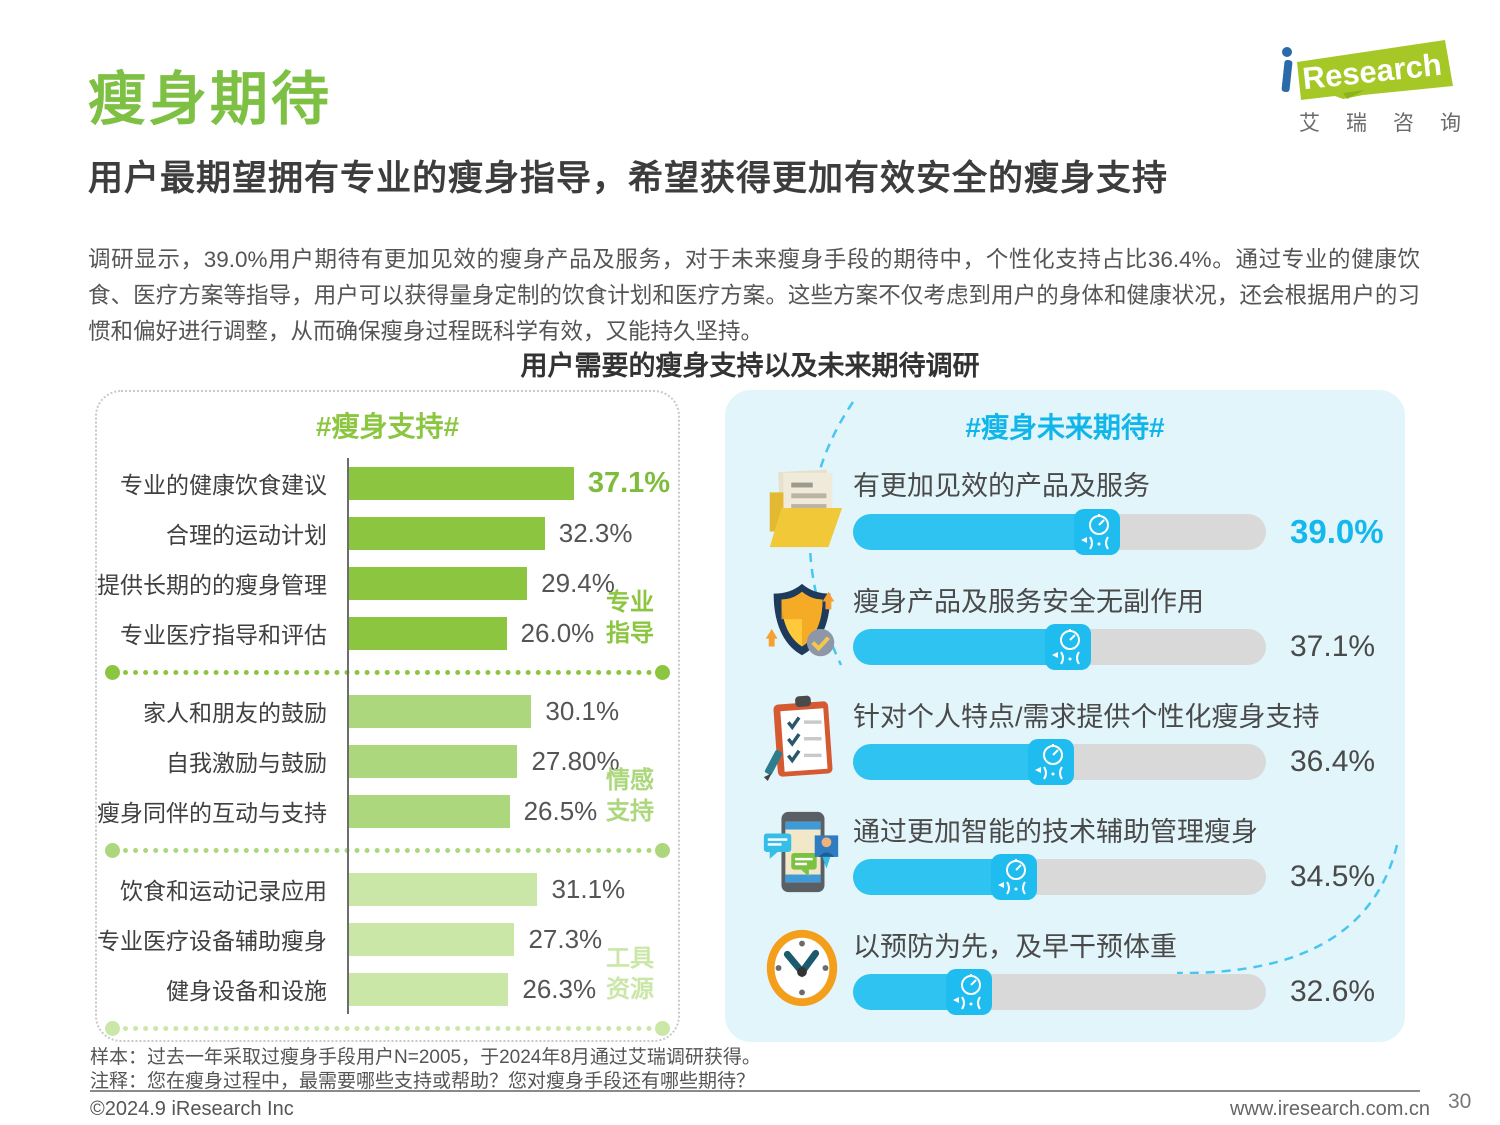  What do you see at coordinates (1287, 76) in the screenshot?
I see `logo-i-stem` at bounding box center [1287, 76].